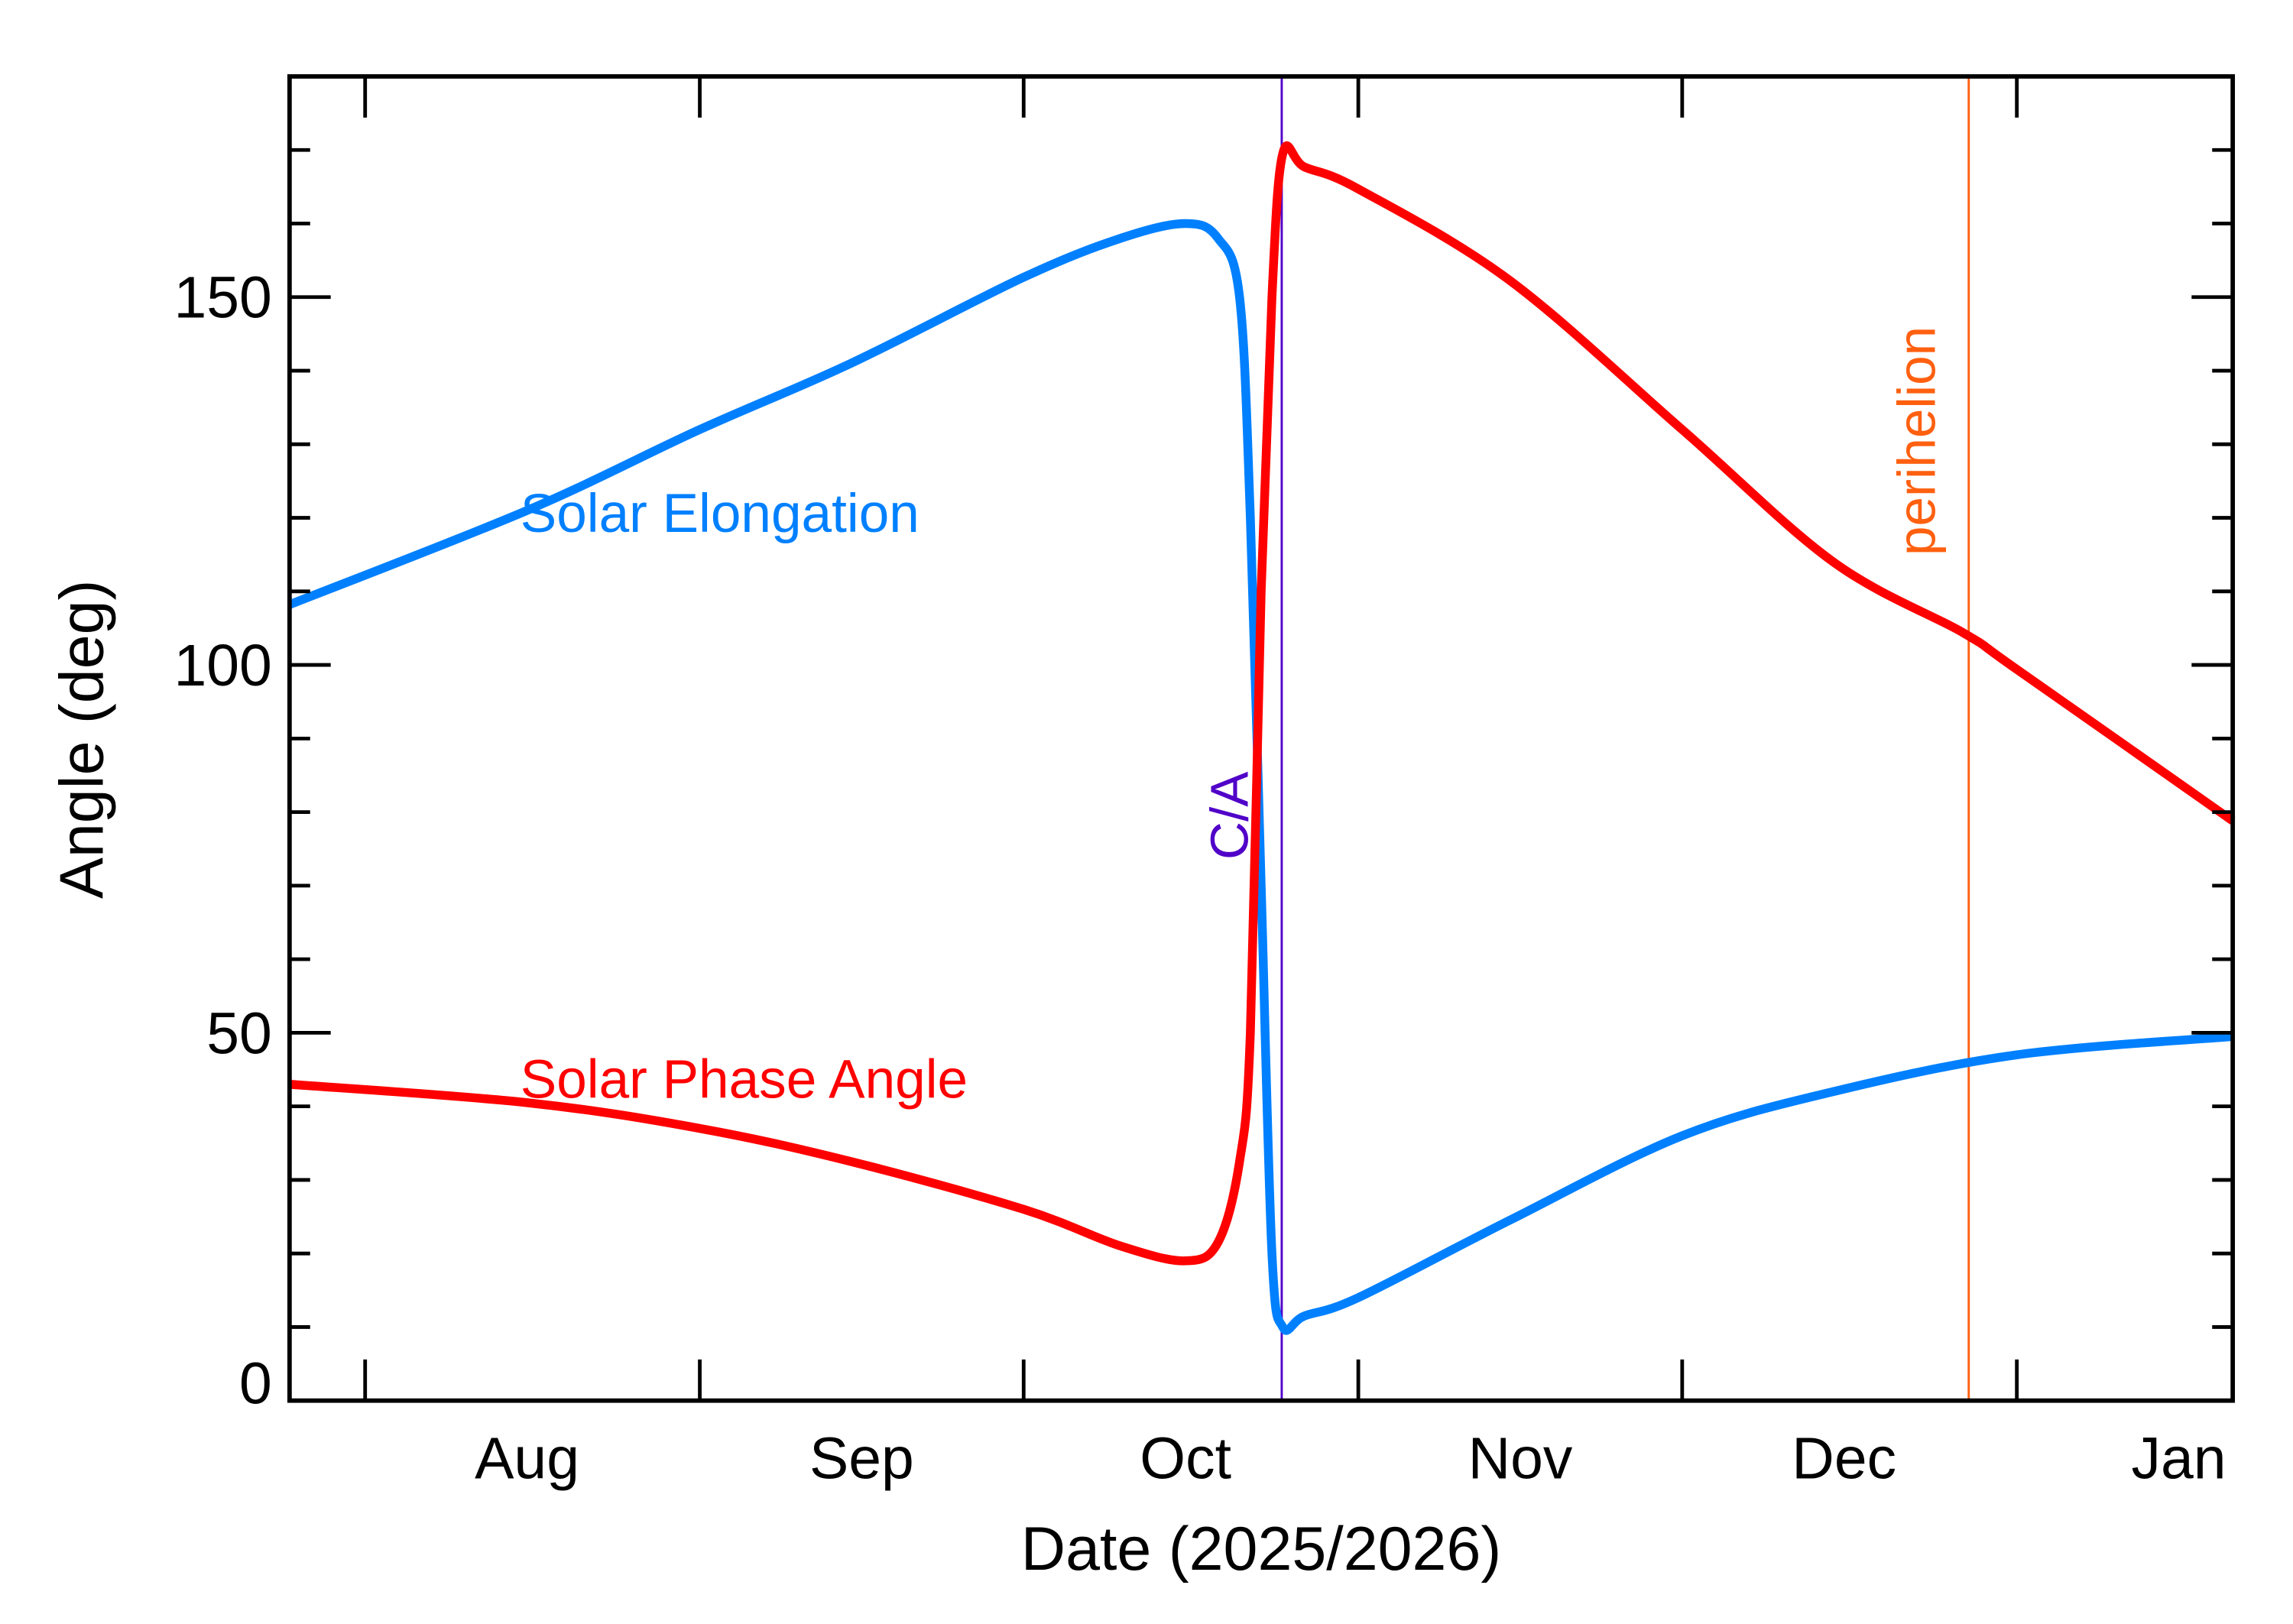  I want to click on y-axis-label: Angle (deg), so click(83, 739).